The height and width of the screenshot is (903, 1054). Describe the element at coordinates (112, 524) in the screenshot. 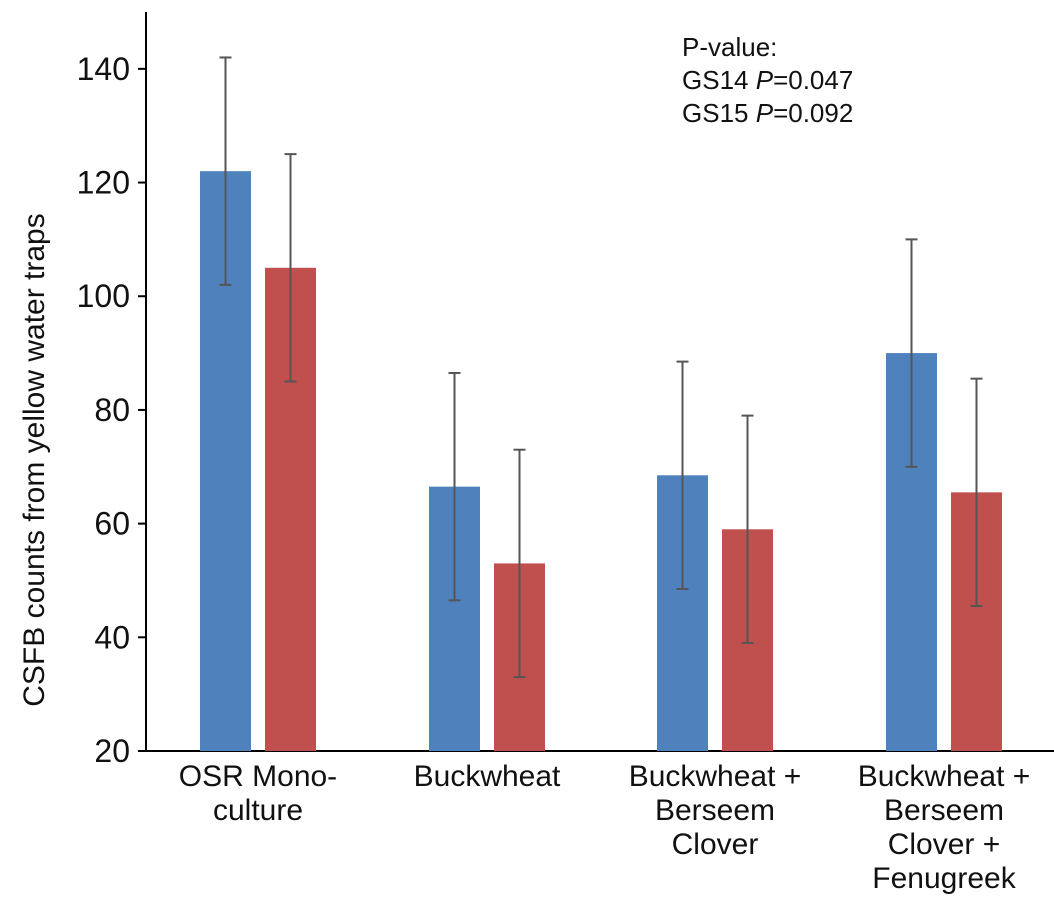

I see `y-tick-label: 60` at that location.